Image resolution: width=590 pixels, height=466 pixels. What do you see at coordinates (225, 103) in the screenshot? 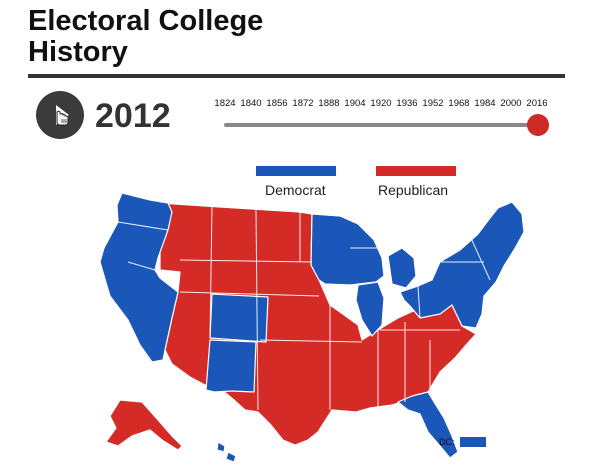
I see `timeline-tick-1824: 1824` at bounding box center [225, 103].